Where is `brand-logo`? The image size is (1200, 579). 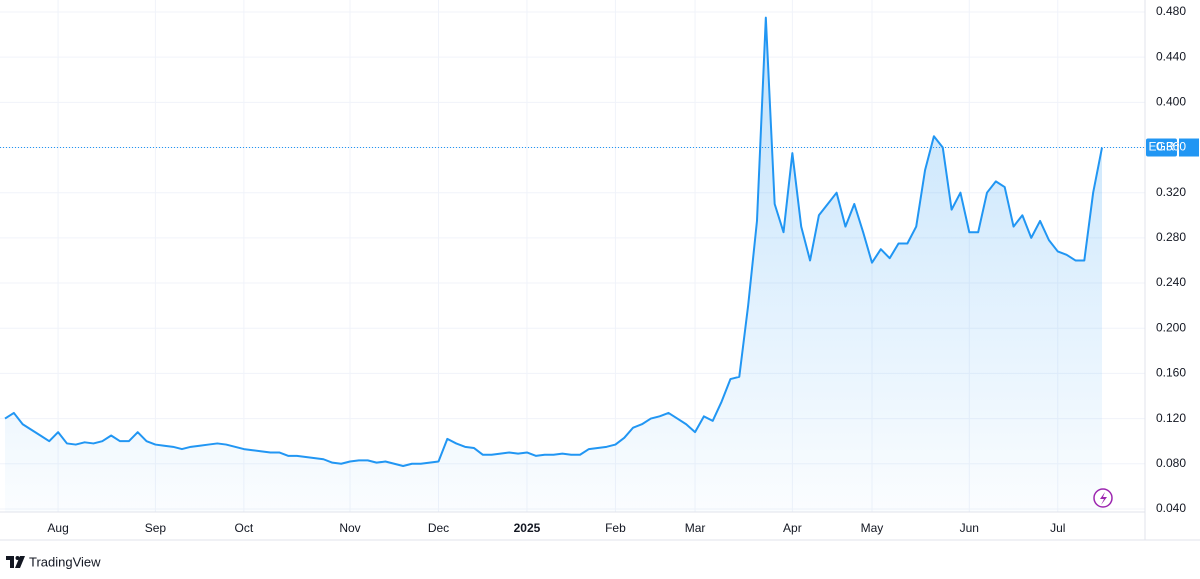
brand-logo is located at coordinates (15, 562).